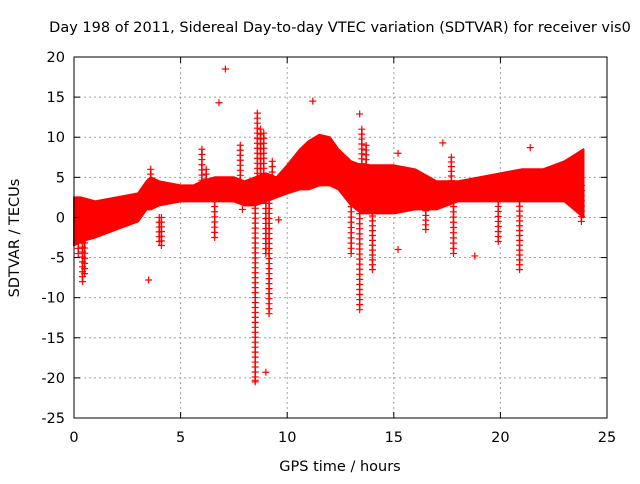  Describe the element at coordinates (607, 438) in the screenshot. I see `x-tick-label: 25` at that location.